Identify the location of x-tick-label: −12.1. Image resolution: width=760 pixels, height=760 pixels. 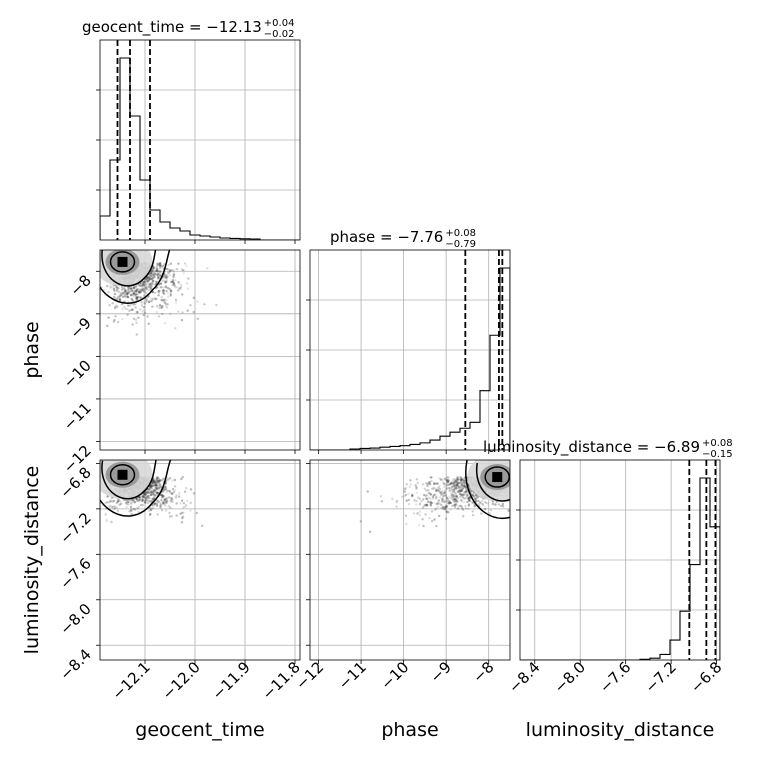
(131, 680).